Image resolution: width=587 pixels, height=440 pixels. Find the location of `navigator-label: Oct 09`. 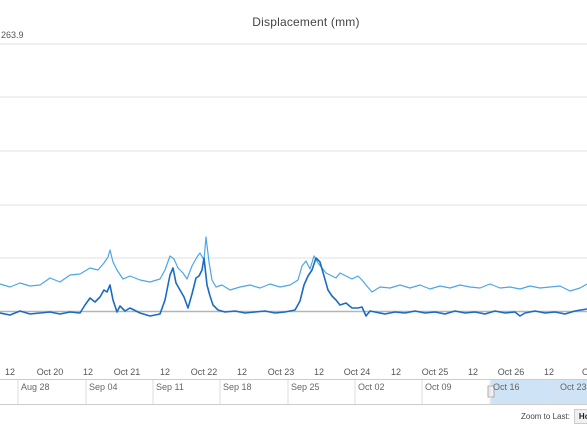

navigator-label: Oct 09 is located at coordinates (438, 387).